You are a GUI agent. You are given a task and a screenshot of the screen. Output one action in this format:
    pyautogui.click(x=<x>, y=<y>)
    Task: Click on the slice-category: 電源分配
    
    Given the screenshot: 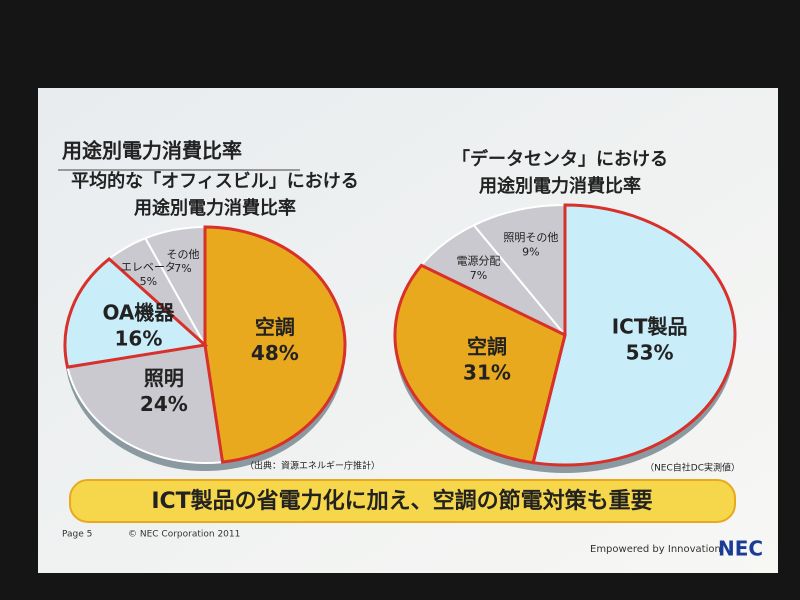 What is the action you would take?
    pyautogui.click(x=478, y=261)
    